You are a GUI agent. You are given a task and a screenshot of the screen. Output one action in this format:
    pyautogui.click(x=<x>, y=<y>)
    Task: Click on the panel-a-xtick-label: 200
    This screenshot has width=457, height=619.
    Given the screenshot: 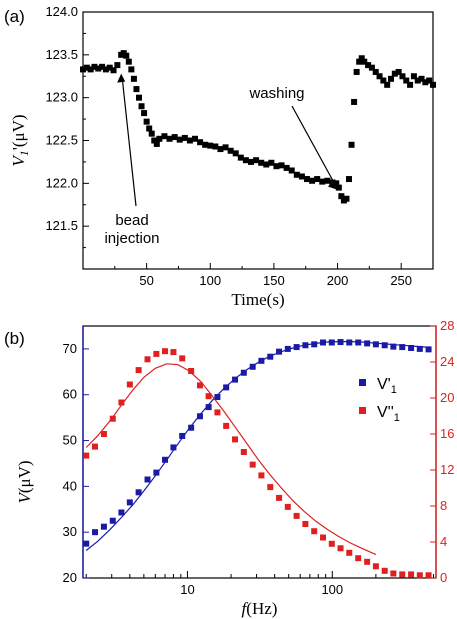 What is the action you would take?
    pyautogui.click(x=338, y=280)
    